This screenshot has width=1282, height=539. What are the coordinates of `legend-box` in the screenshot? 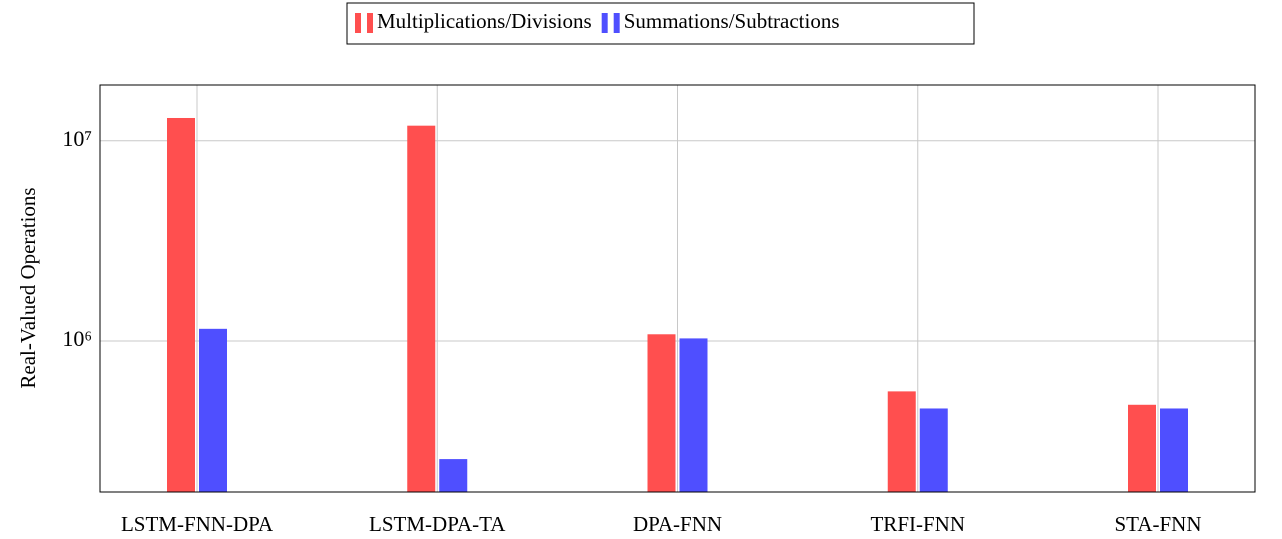 It's located at (660, 23).